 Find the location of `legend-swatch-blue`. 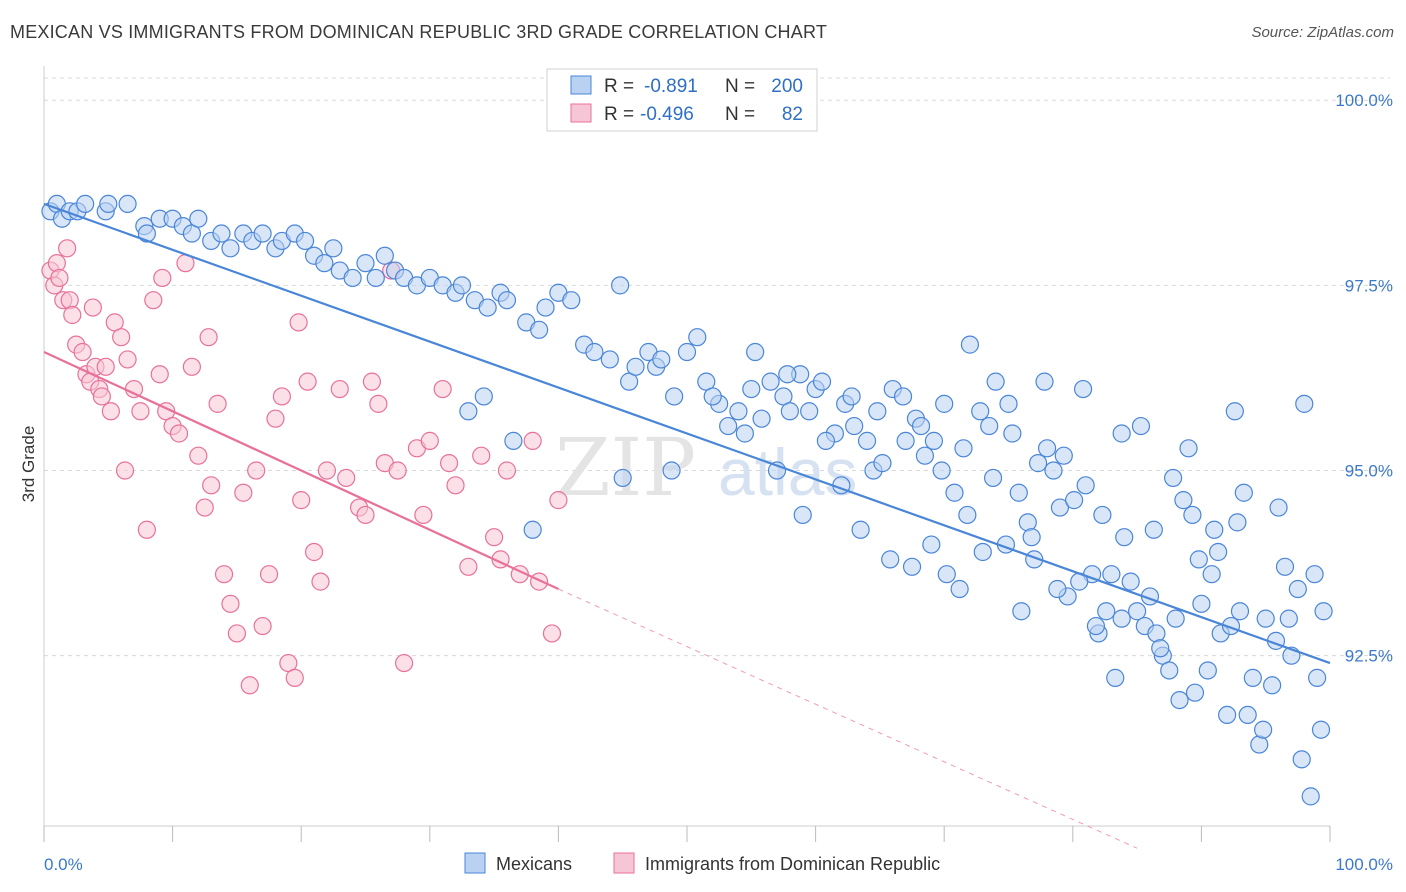

legend-swatch-blue is located at coordinates (581, 85).